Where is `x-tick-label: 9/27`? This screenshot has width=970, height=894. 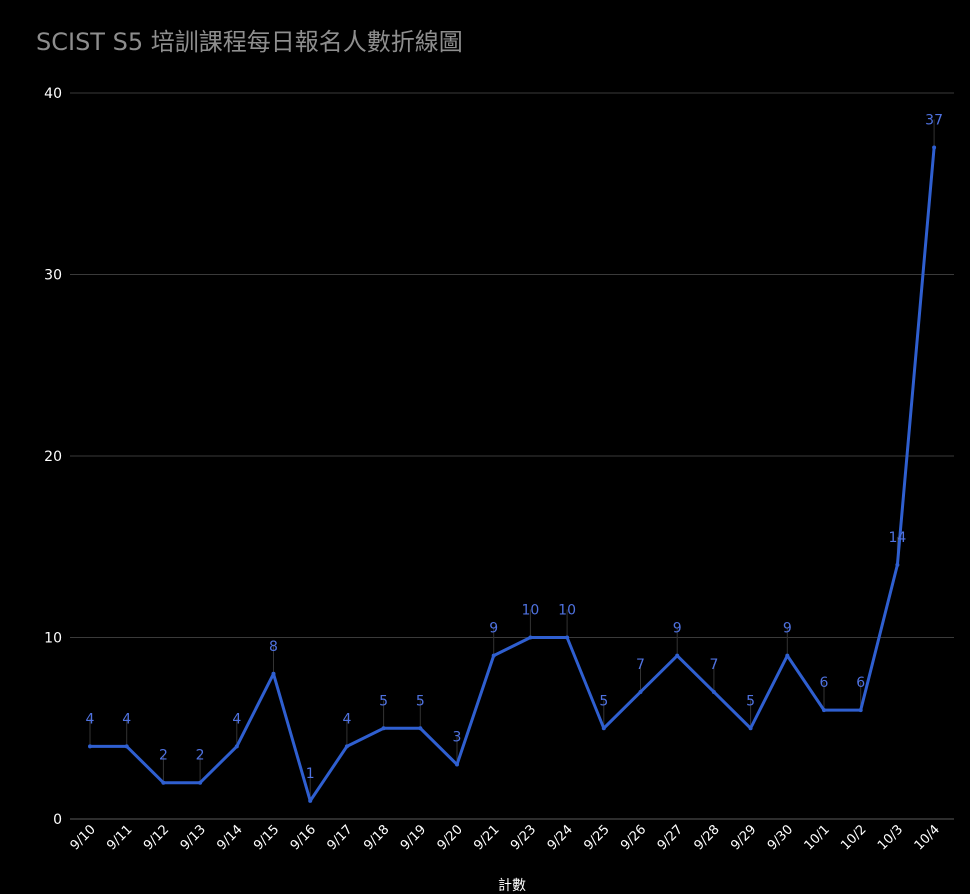
x-tick-label: 9/27 is located at coordinates (670, 837).